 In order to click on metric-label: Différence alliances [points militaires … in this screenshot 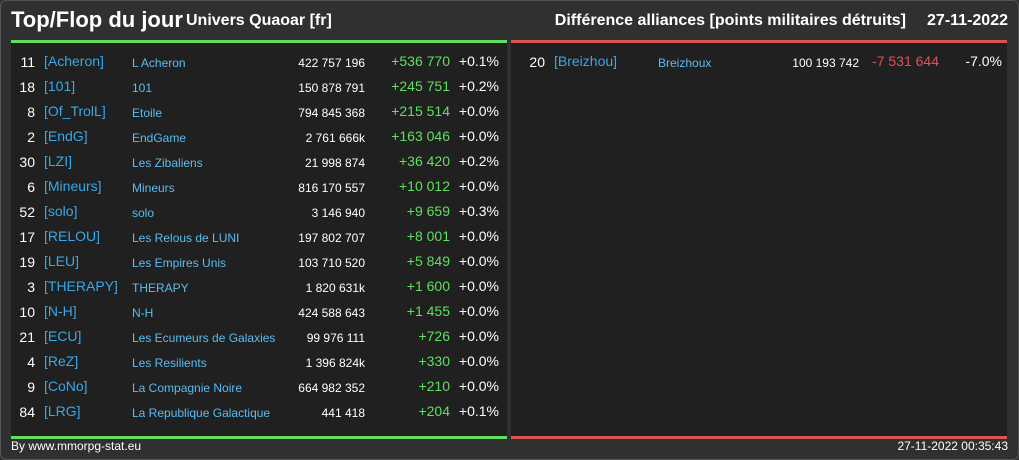, I will do `click(730, 20)`.